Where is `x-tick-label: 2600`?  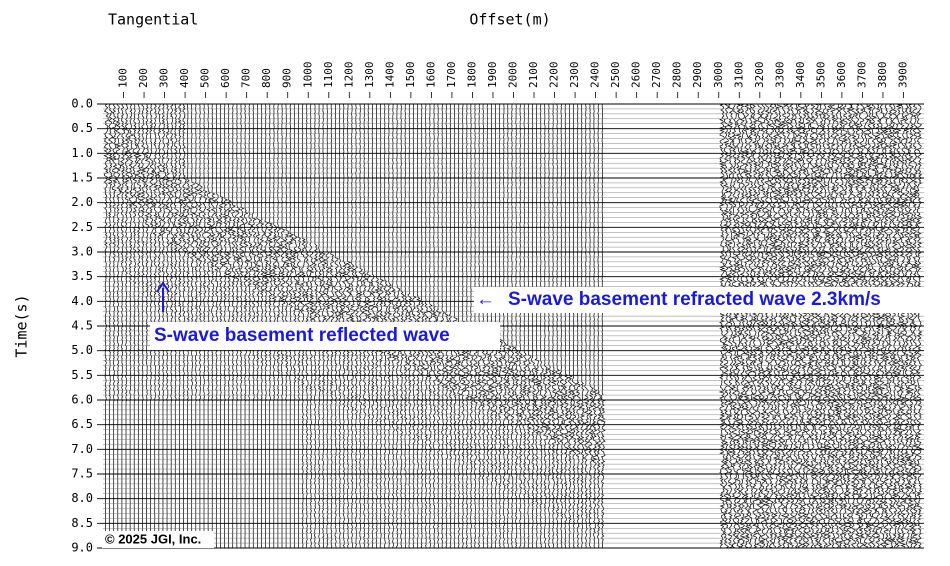
x-tick-label: 2600 is located at coordinates (636, 75).